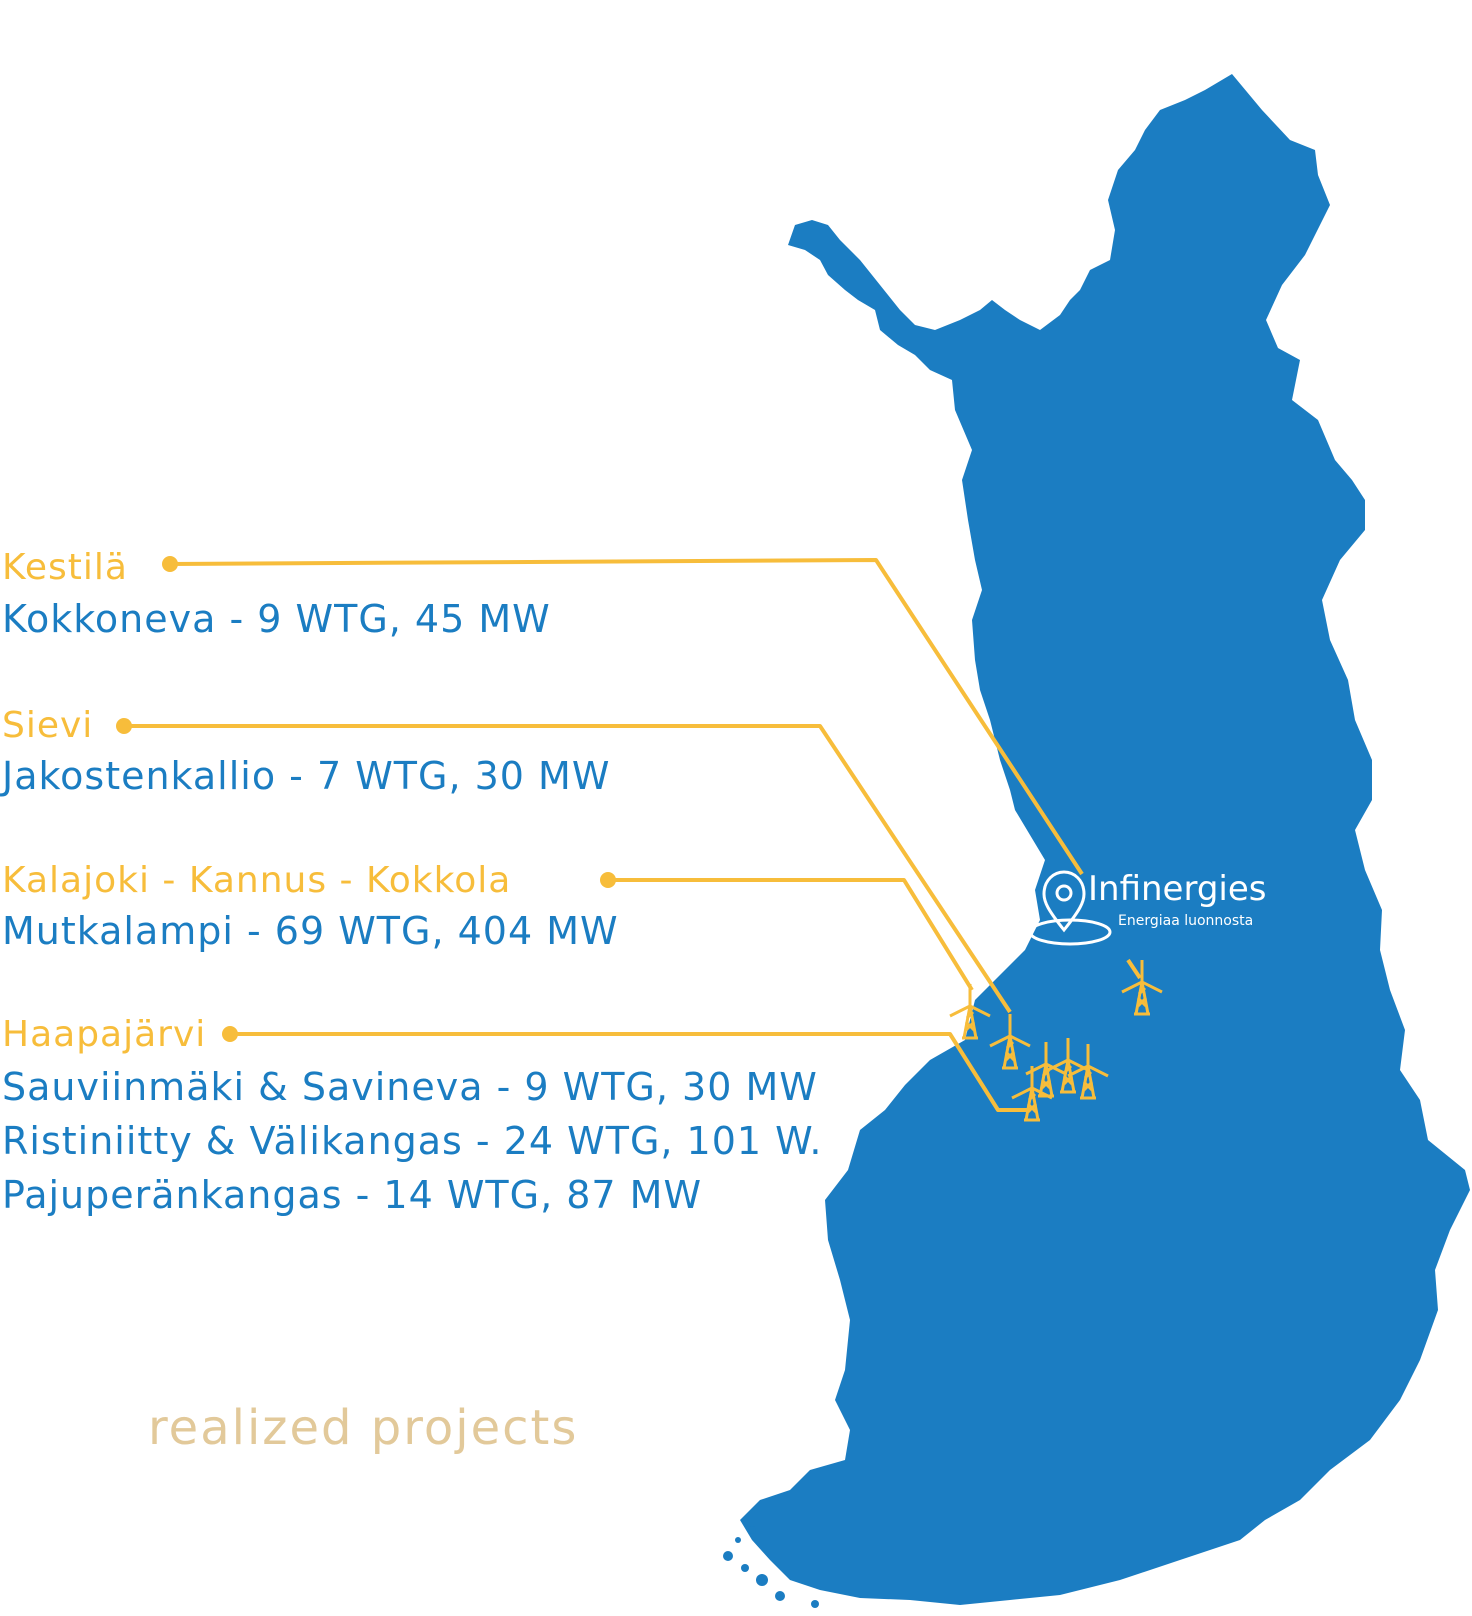  I want to click on leader-line-sievi, so click(568, 869).